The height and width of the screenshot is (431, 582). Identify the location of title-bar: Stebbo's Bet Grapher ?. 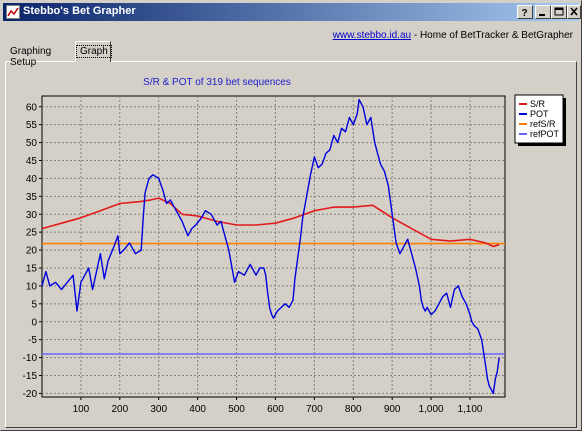
(292, 12).